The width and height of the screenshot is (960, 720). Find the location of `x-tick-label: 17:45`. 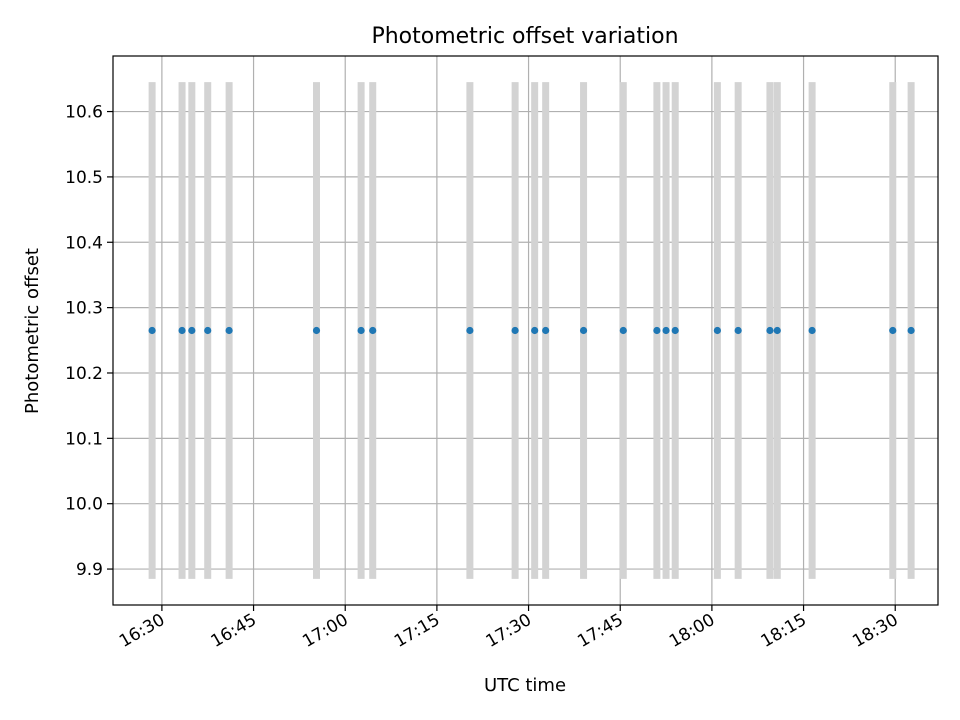

x-tick-label: 17:45 is located at coordinates (600, 631).